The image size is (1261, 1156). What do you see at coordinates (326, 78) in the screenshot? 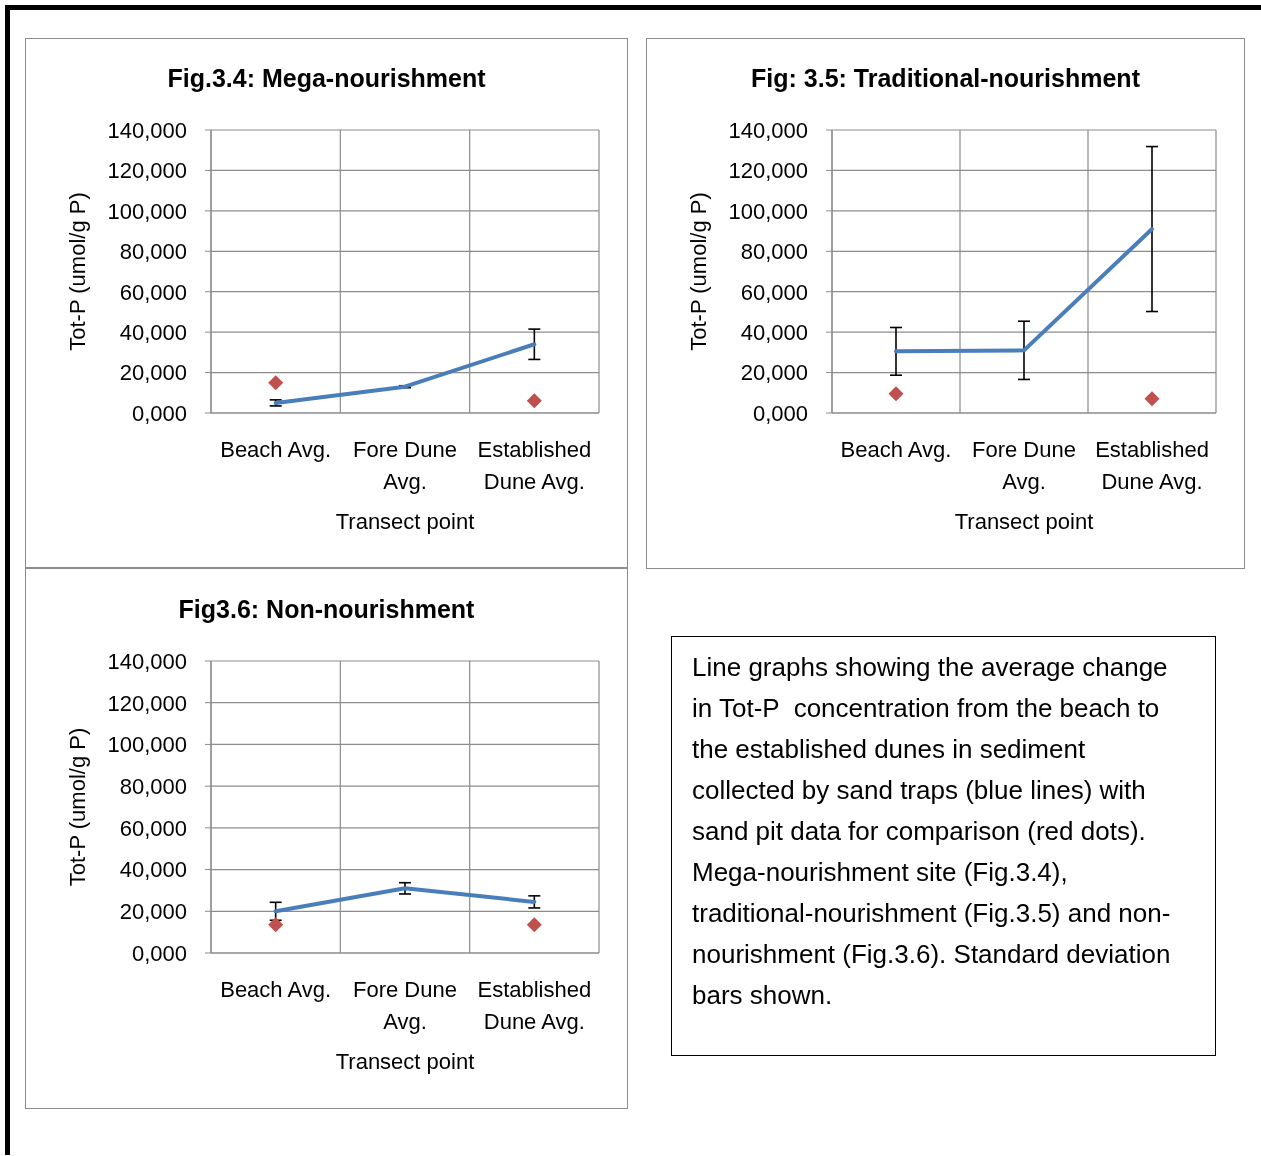
I see `chart-title: Fig.3.4: Mega-nourishment` at bounding box center [326, 78].